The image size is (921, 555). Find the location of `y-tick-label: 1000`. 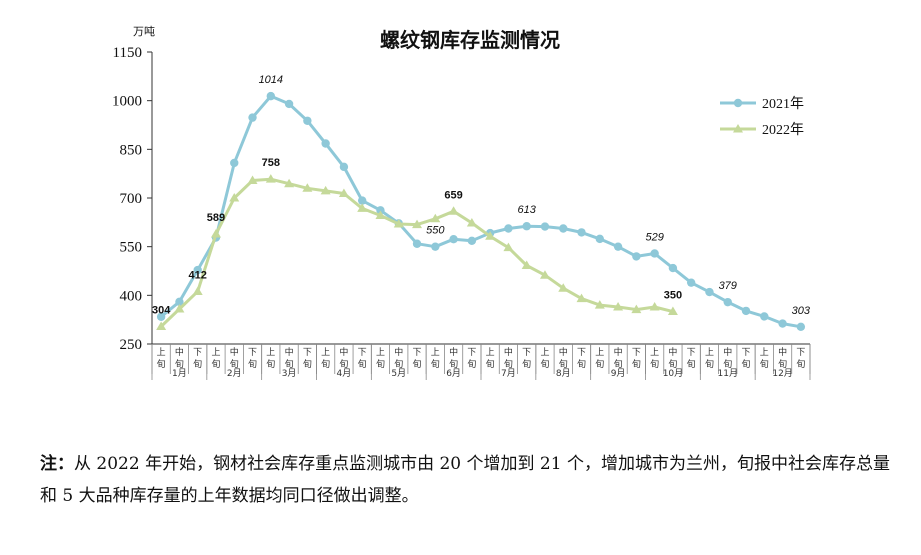

y-tick-label: 1000 is located at coordinates (127, 102).